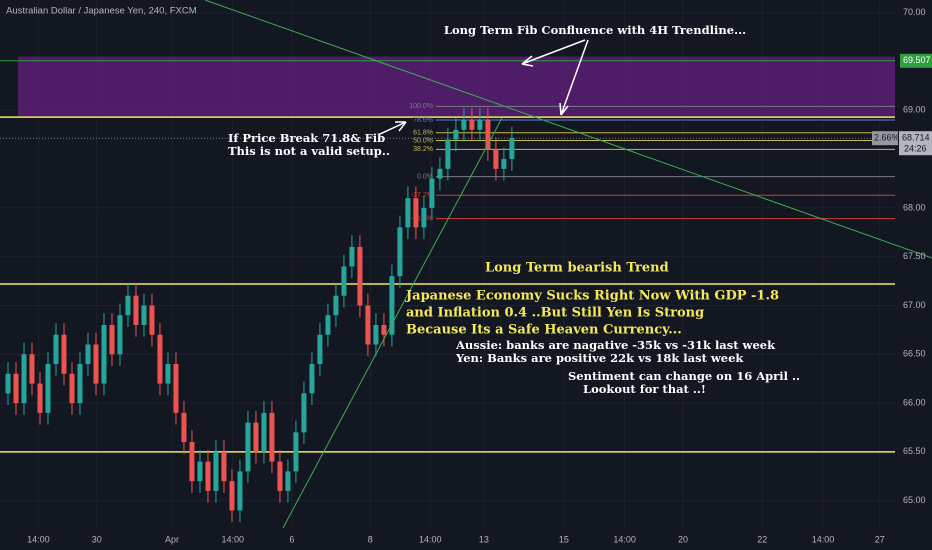 The image size is (932, 550). What do you see at coordinates (914, 110) in the screenshot?
I see `y-tick-label: 69.00` at bounding box center [914, 110].